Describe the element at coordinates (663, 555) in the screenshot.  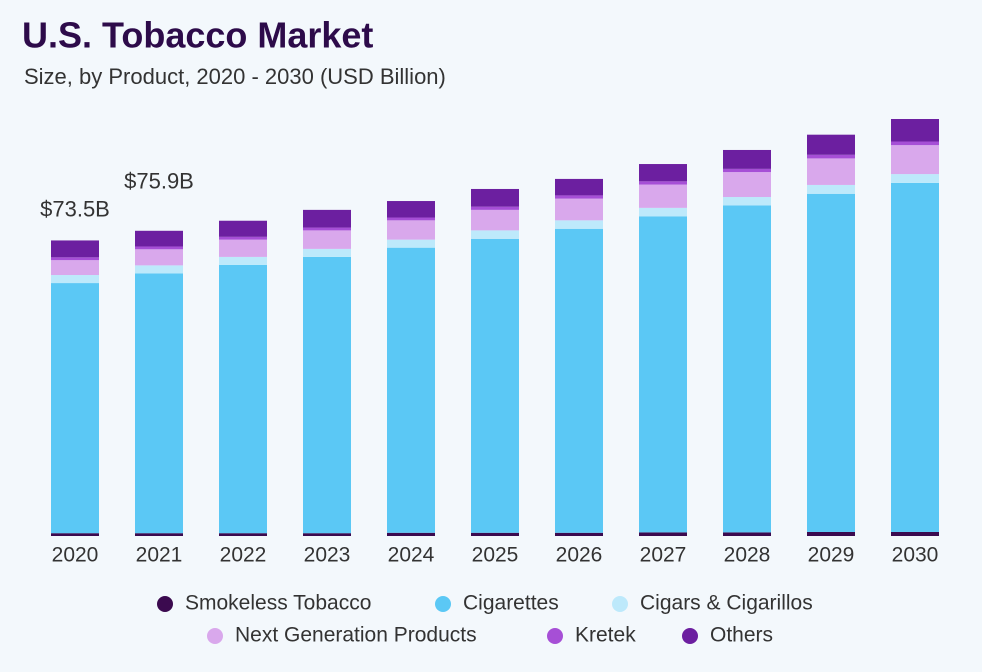
I see `x-tick-label: 2027` at that location.